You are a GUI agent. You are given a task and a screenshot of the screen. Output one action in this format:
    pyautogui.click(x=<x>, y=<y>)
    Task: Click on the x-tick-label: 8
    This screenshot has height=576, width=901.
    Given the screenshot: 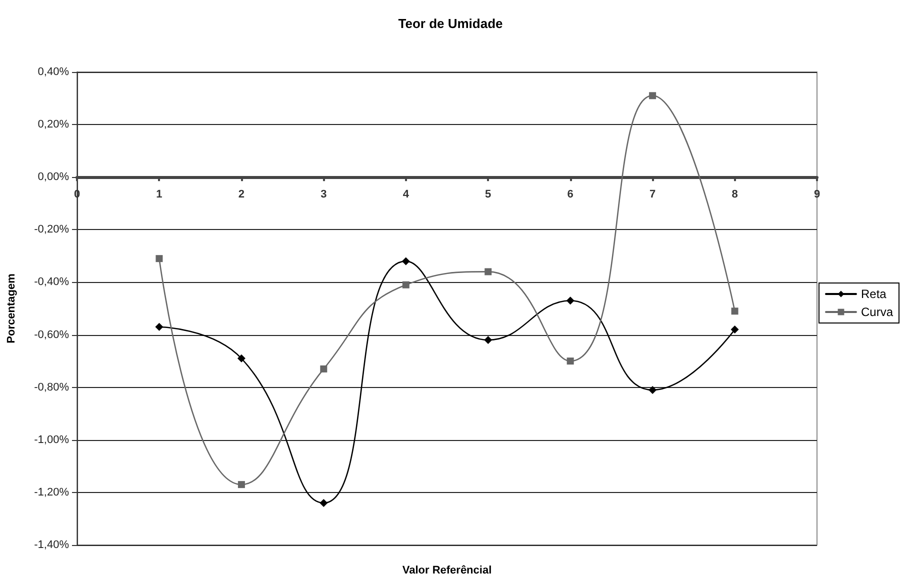 What is the action you would take?
    pyautogui.click(x=735, y=194)
    